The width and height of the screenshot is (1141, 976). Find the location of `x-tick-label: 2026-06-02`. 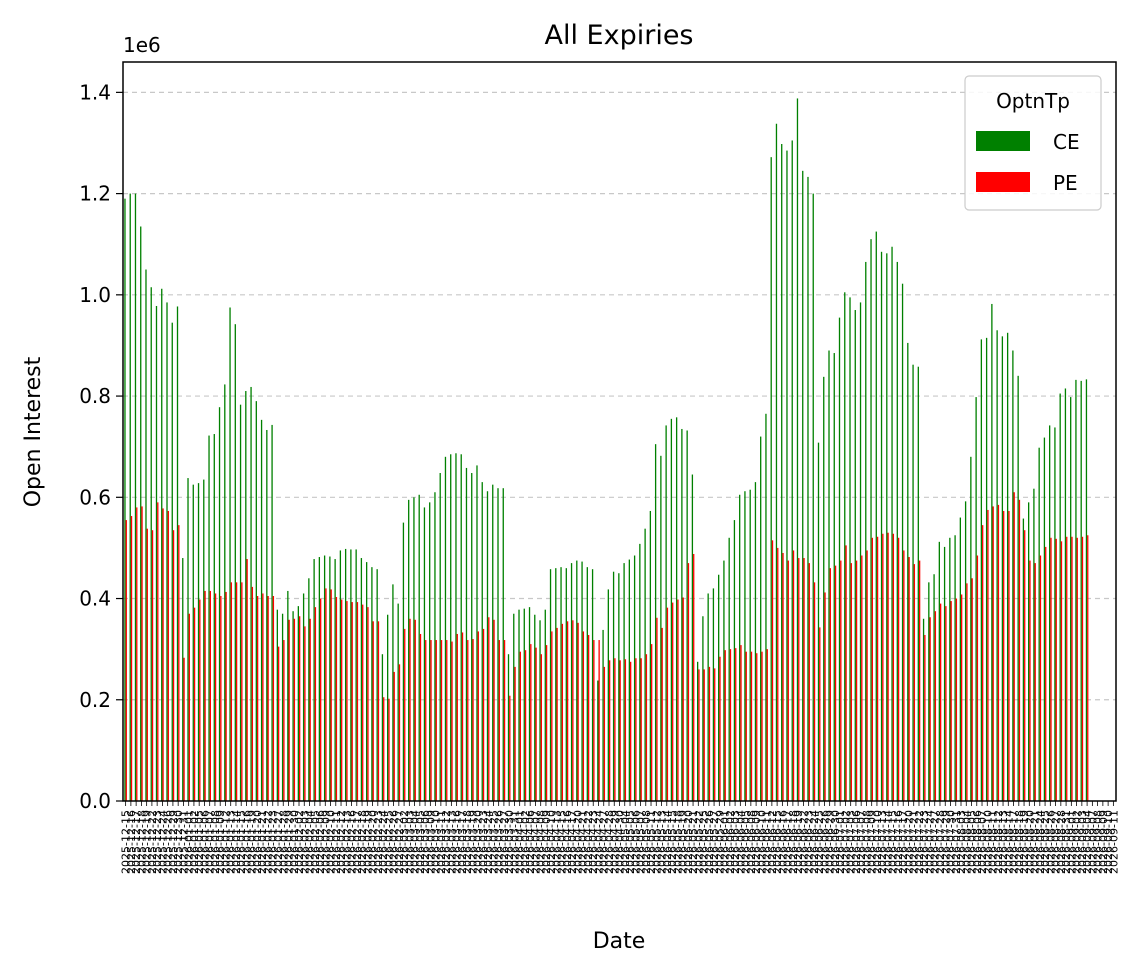

x-tick-label: 2026-06-02 is located at coordinates (730, 842).